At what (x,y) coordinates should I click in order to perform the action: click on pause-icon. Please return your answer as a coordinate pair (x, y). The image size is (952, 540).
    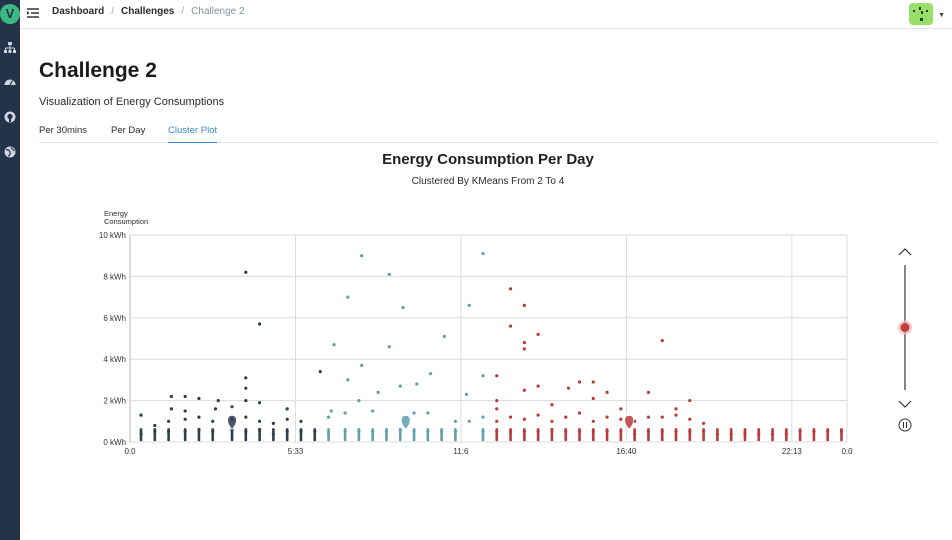
    Looking at the image, I should click on (905, 425).